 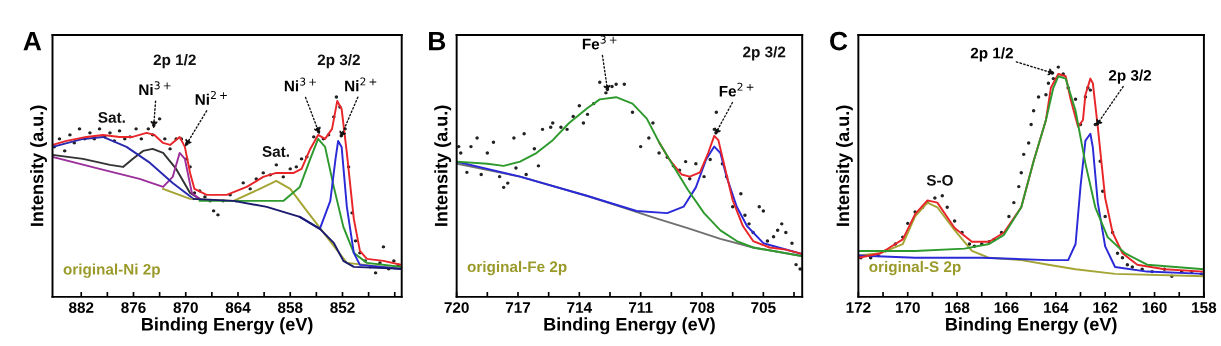 What do you see at coordinates (238, 307) in the screenshot?
I see `x-tick-label: 864` at bounding box center [238, 307].